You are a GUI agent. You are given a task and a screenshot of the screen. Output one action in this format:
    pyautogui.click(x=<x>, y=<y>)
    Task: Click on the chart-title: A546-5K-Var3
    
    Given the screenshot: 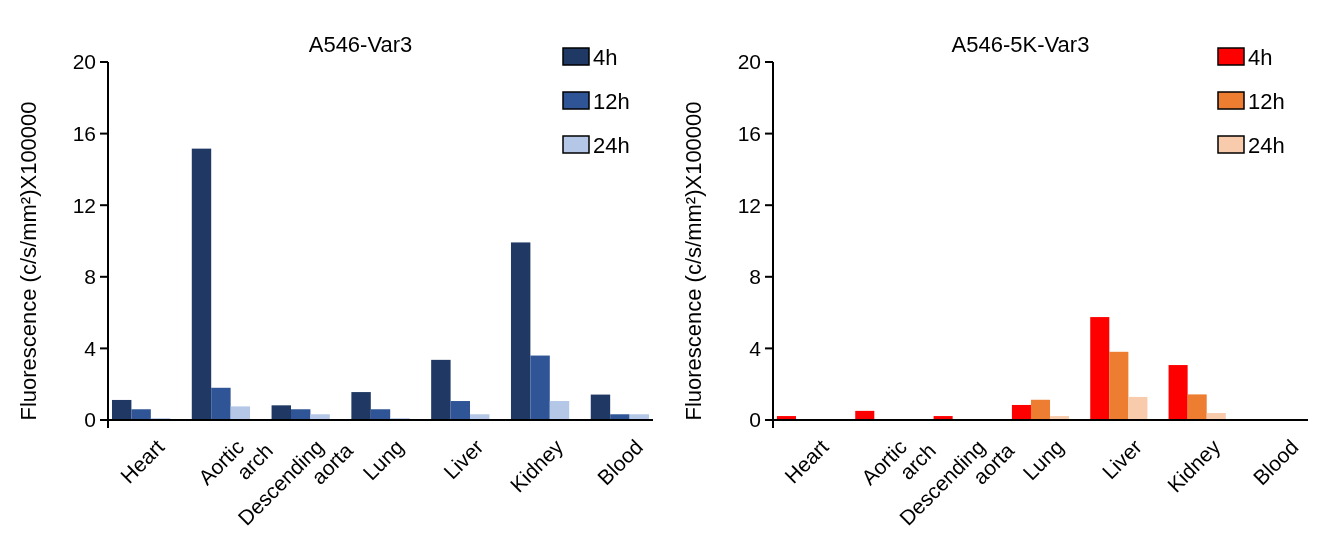 What is the action you would take?
    pyautogui.click(x=1020, y=44)
    